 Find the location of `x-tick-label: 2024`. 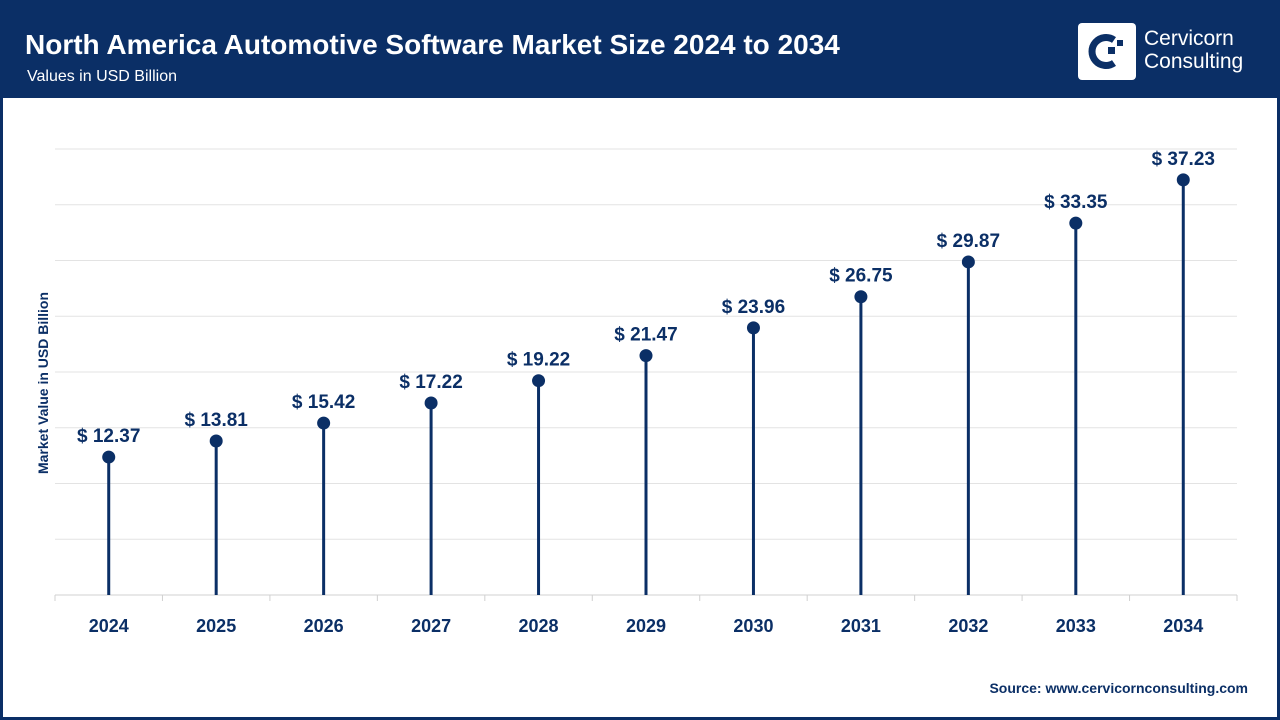

x-tick-label: 2024 is located at coordinates (109, 626).